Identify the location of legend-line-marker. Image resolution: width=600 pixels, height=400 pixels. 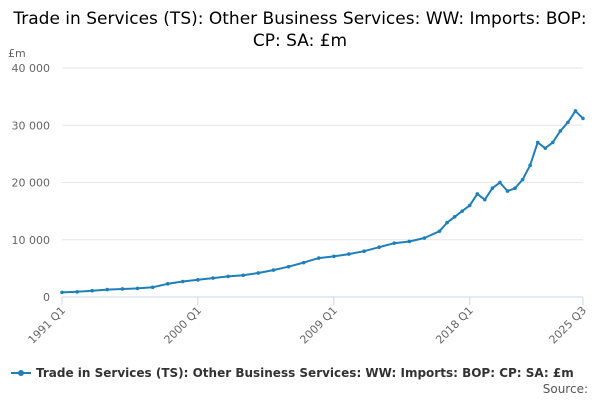
(21, 373).